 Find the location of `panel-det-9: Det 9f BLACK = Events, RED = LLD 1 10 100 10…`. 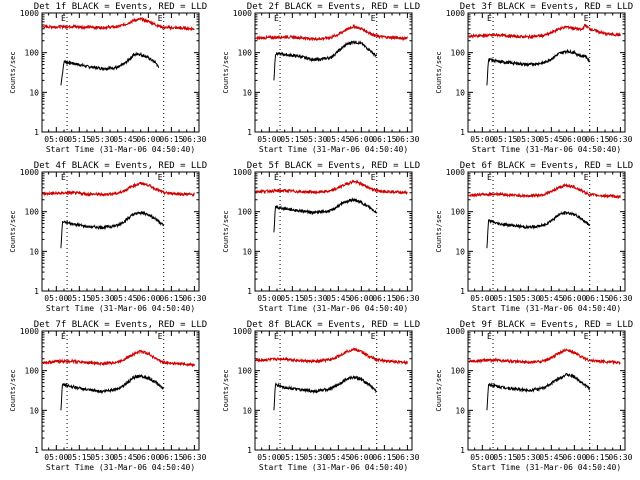

panel-det-9: Det 9f BLACK = Events, RED = LLD 1 10 100 10… is located at coordinates (534, 396).